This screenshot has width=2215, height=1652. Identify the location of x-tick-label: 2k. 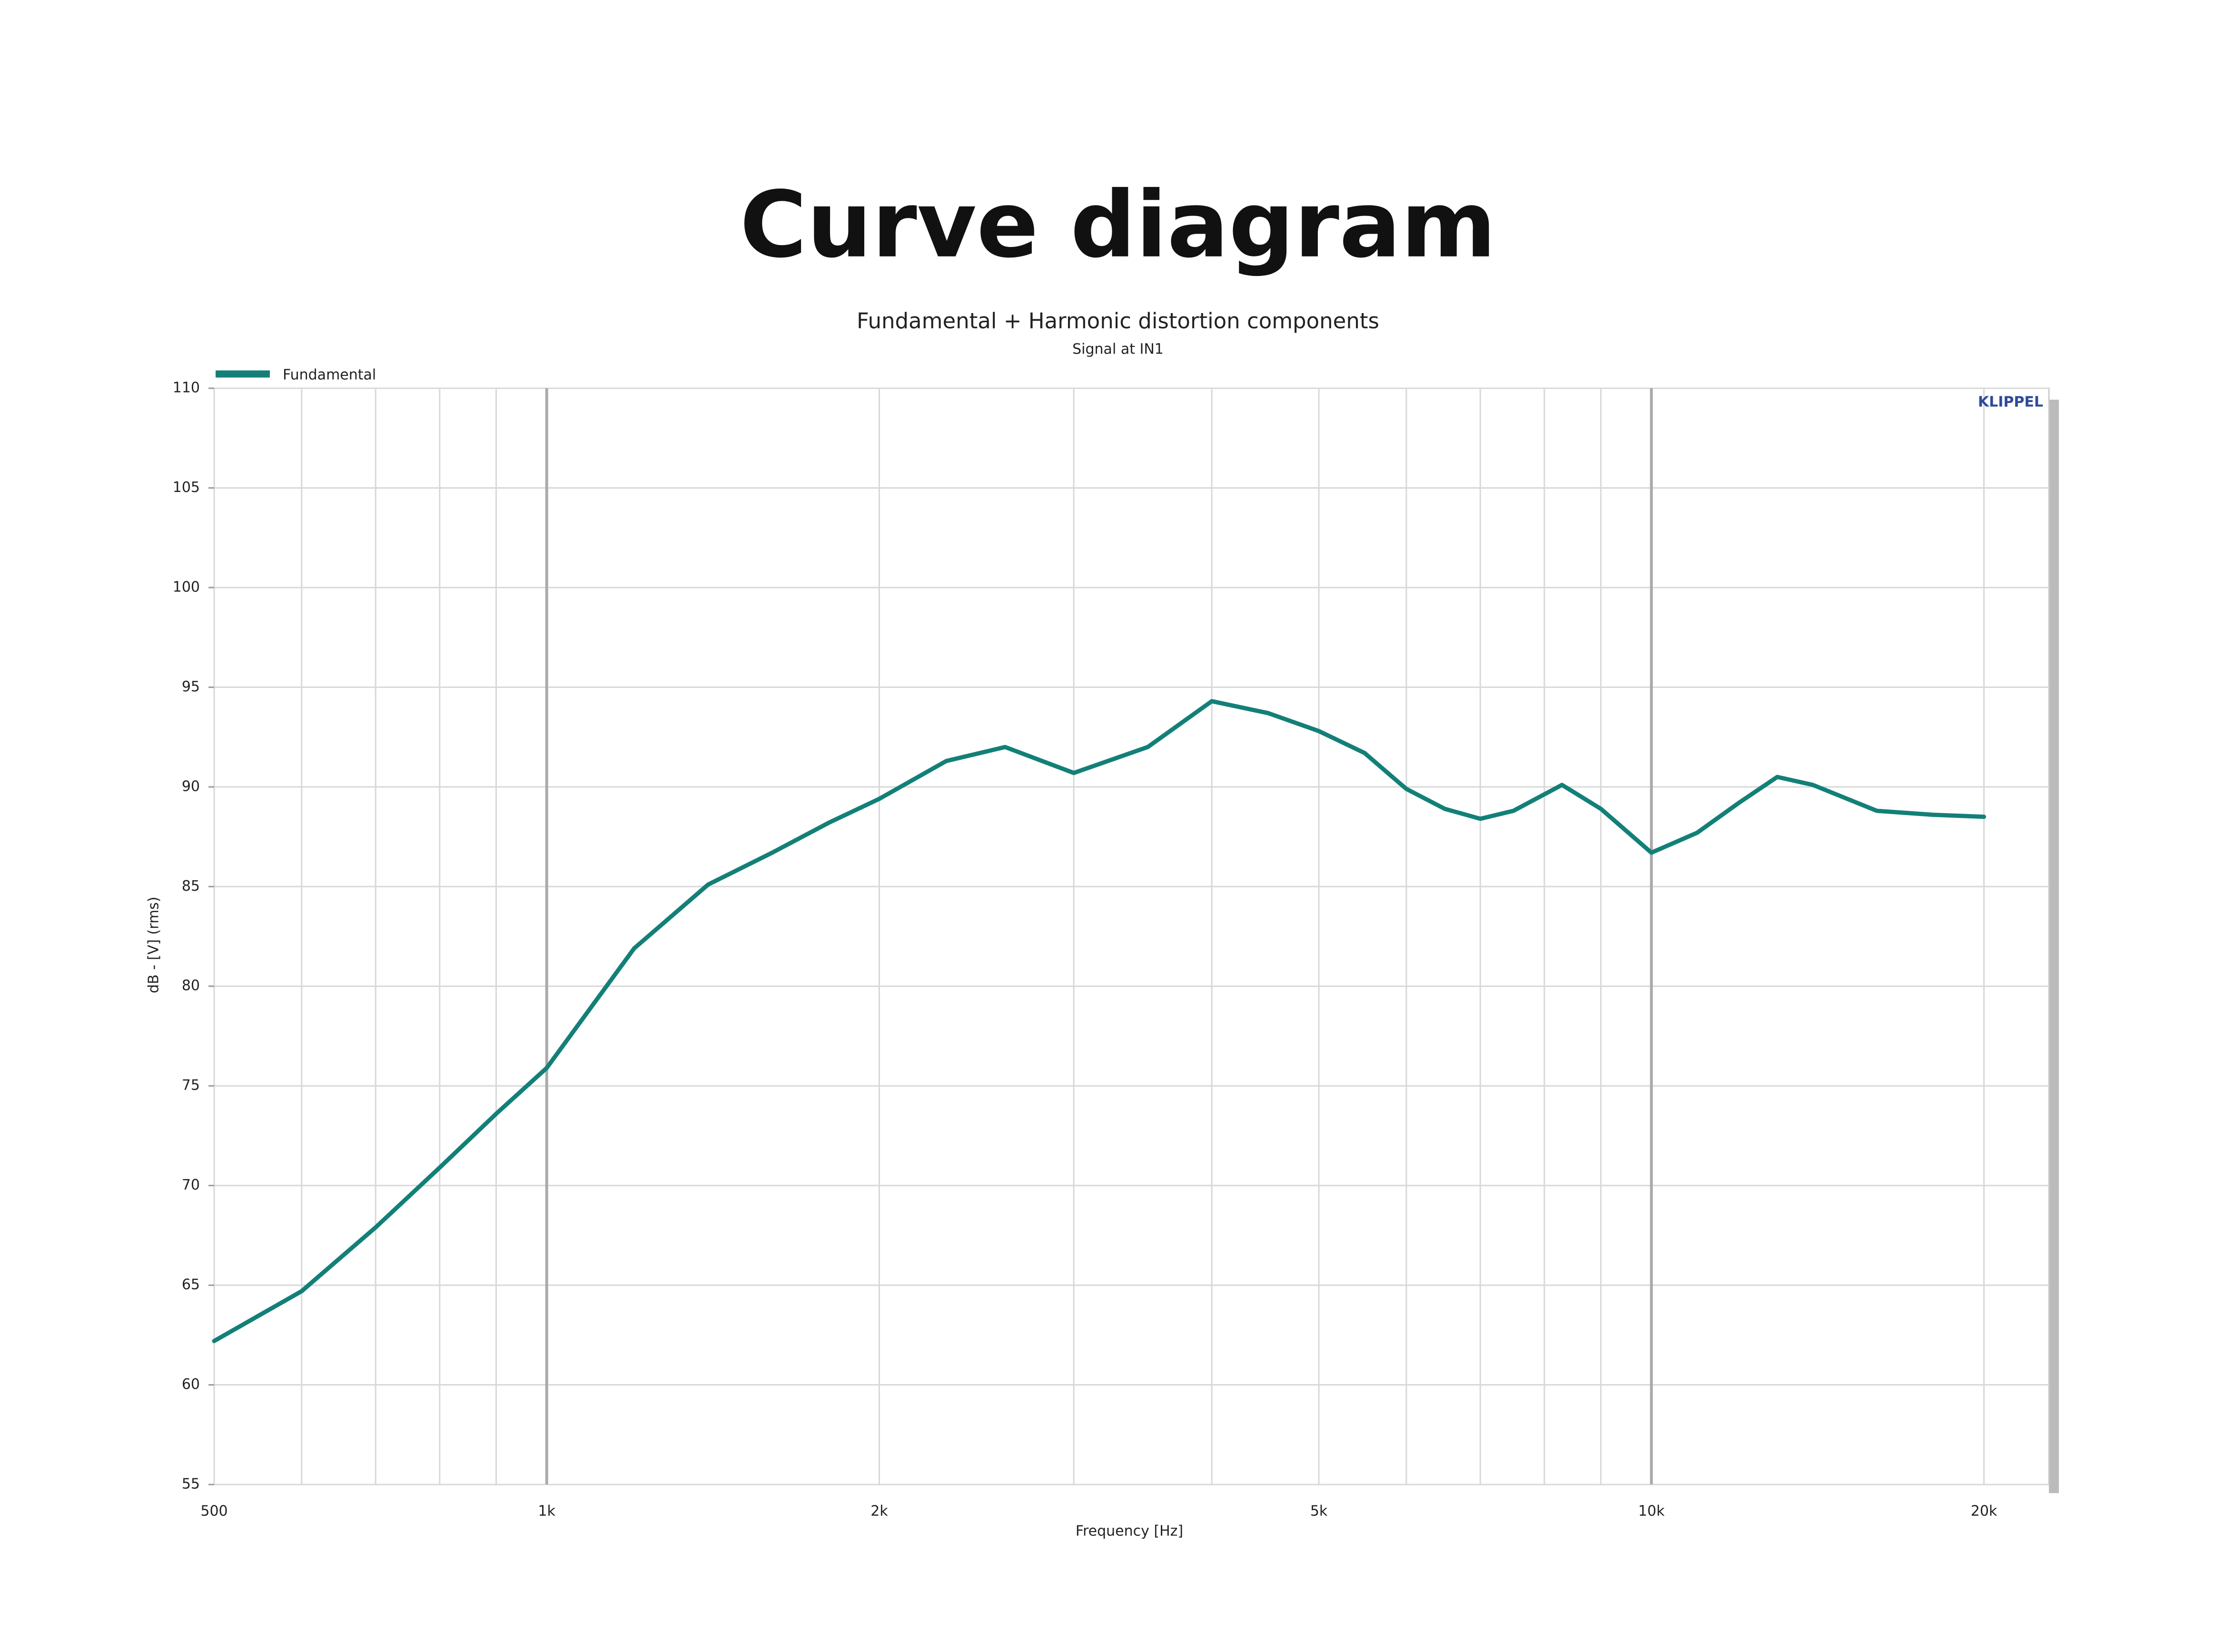
(879, 1512).